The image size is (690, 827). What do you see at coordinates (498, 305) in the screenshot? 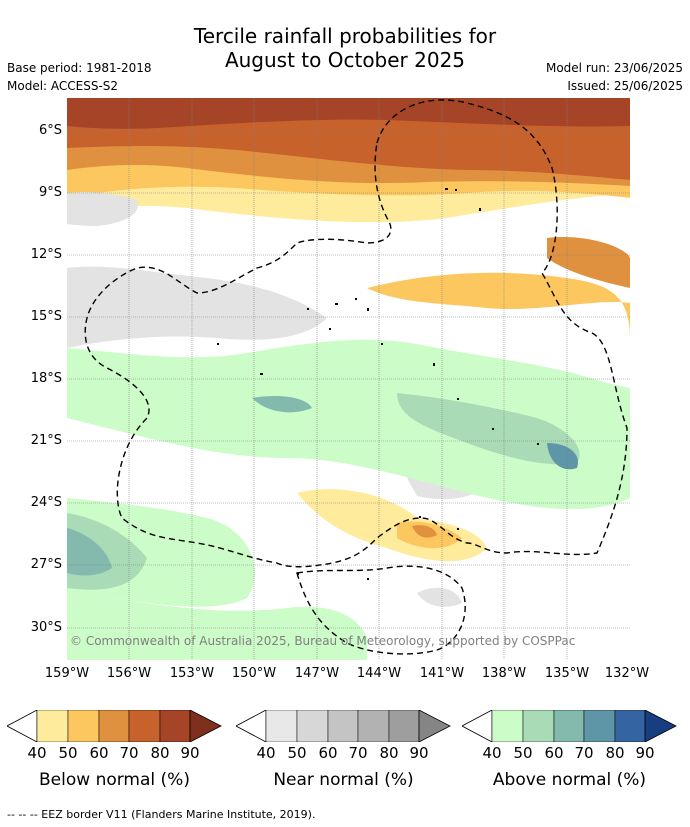
I see `below-normal-band-east` at bounding box center [498, 305].